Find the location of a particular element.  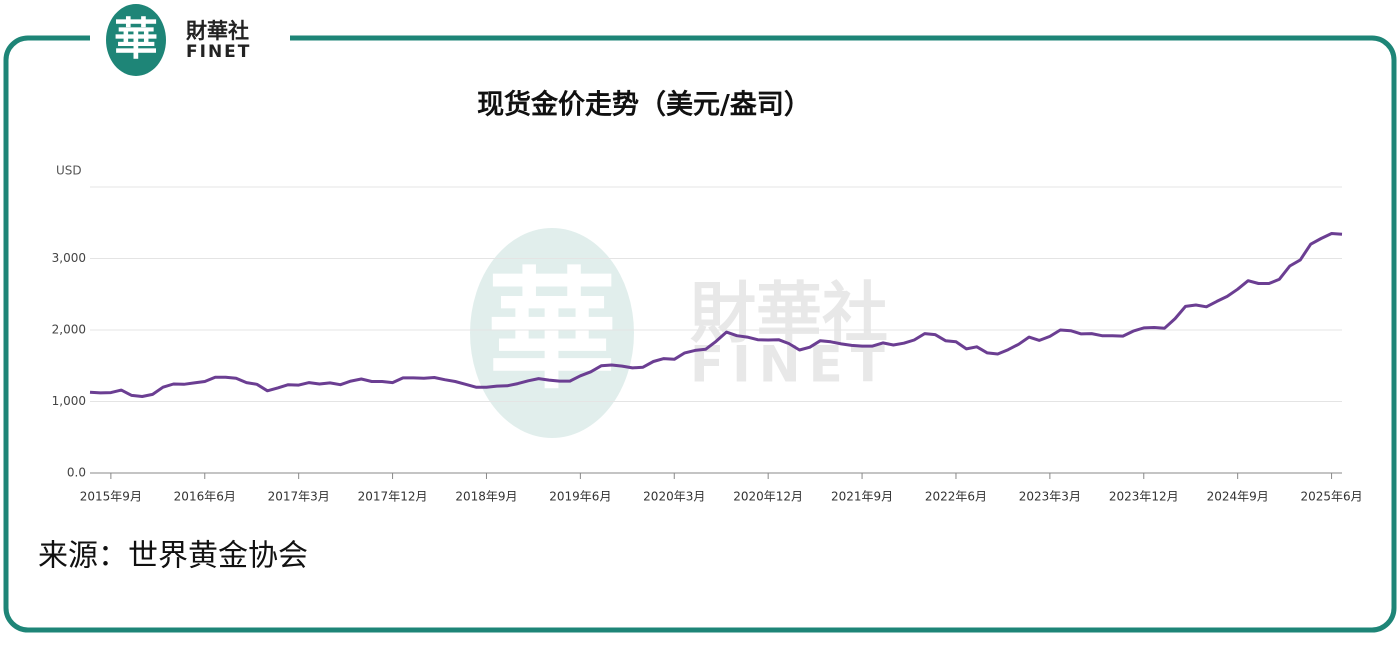

x-tick-label: 2016年6月 is located at coordinates (205, 497).